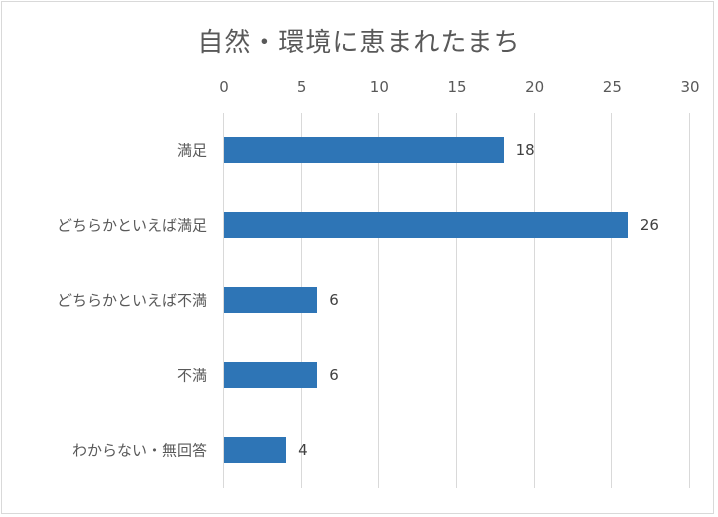  What do you see at coordinates (359, 43) in the screenshot?
I see `chart-title: 自然・環境に恵まれたまち` at bounding box center [359, 43].